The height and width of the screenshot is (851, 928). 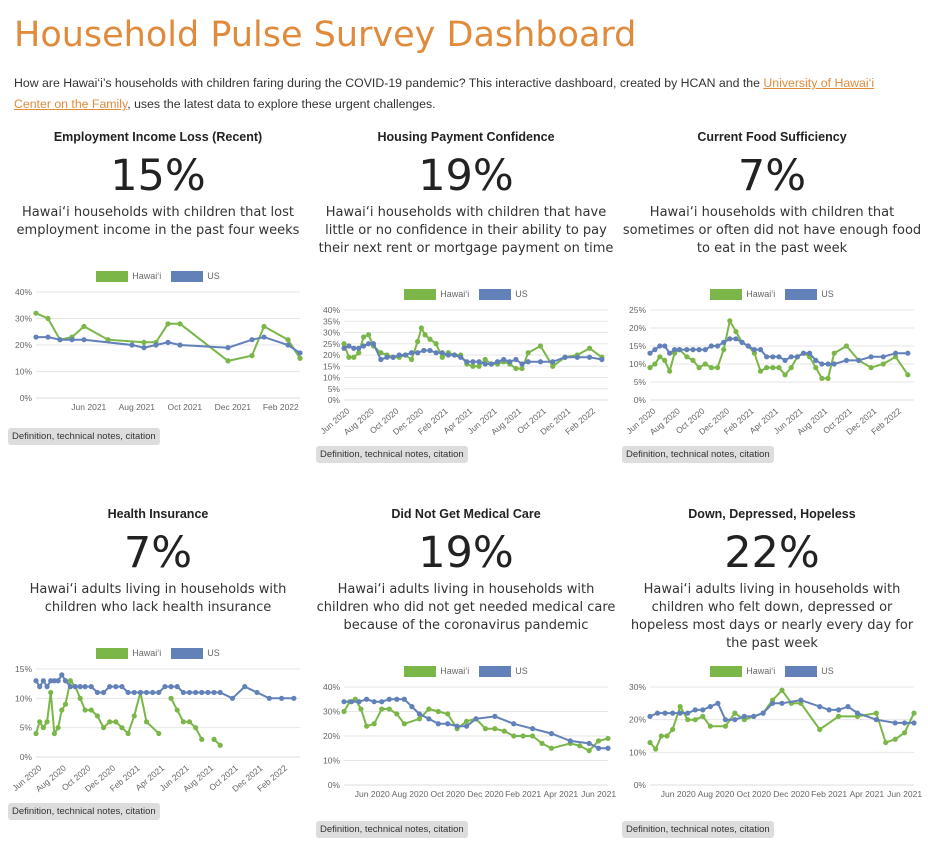 I want to click on series-line-hawaii, so click(x=97, y=707).